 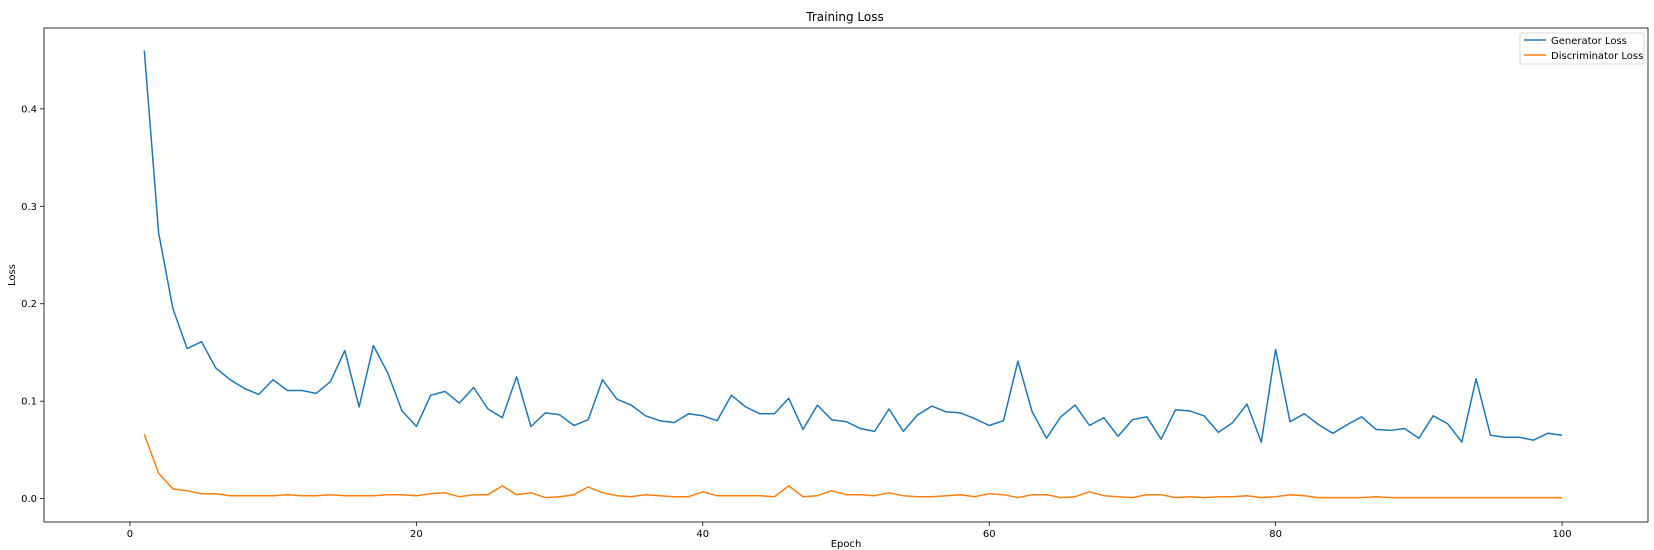 What do you see at coordinates (844, 17) in the screenshot?
I see `chart-title: Training Loss` at bounding box center [844, 17].